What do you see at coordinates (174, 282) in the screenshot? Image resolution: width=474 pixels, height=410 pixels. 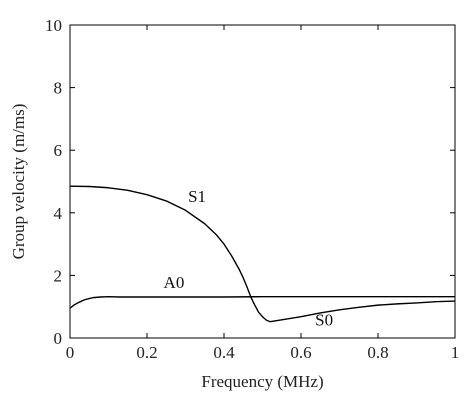 I see `curve-label-a0: A0` at bounding box center [174, 282].